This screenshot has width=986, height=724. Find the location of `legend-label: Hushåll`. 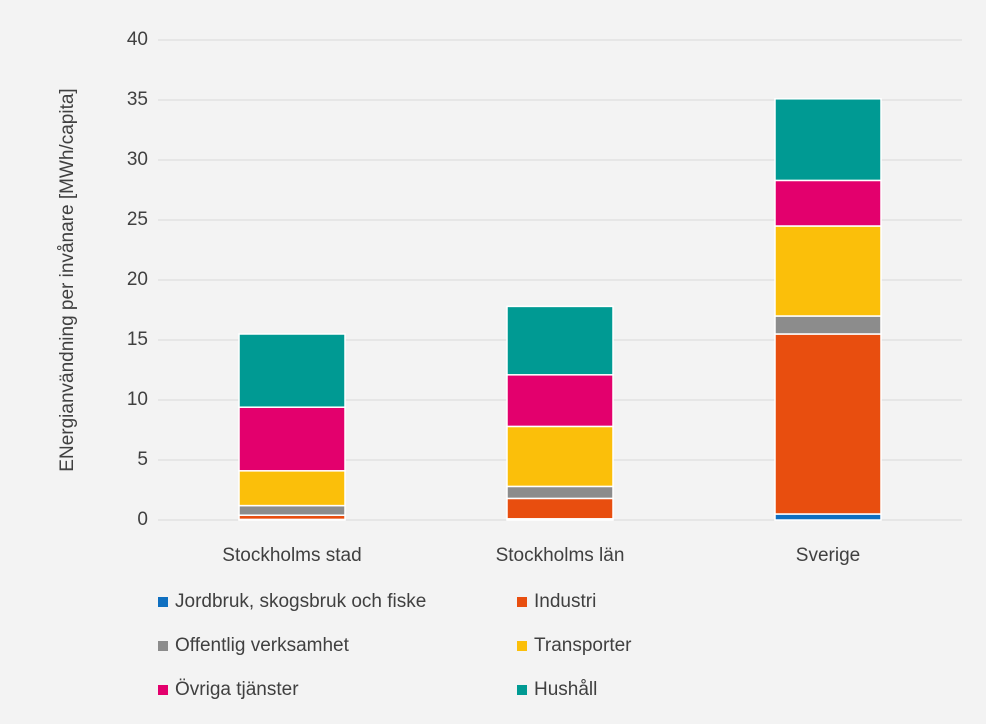

legend-label: Hushåll is located at coordinates (565, 689).